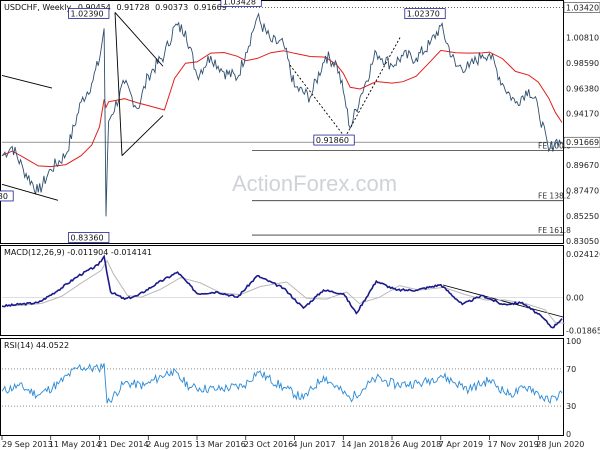 This screenshot has height=450, width=600. I want to click on x-tick-label: 29 Sep 2013, so click(27, 444).